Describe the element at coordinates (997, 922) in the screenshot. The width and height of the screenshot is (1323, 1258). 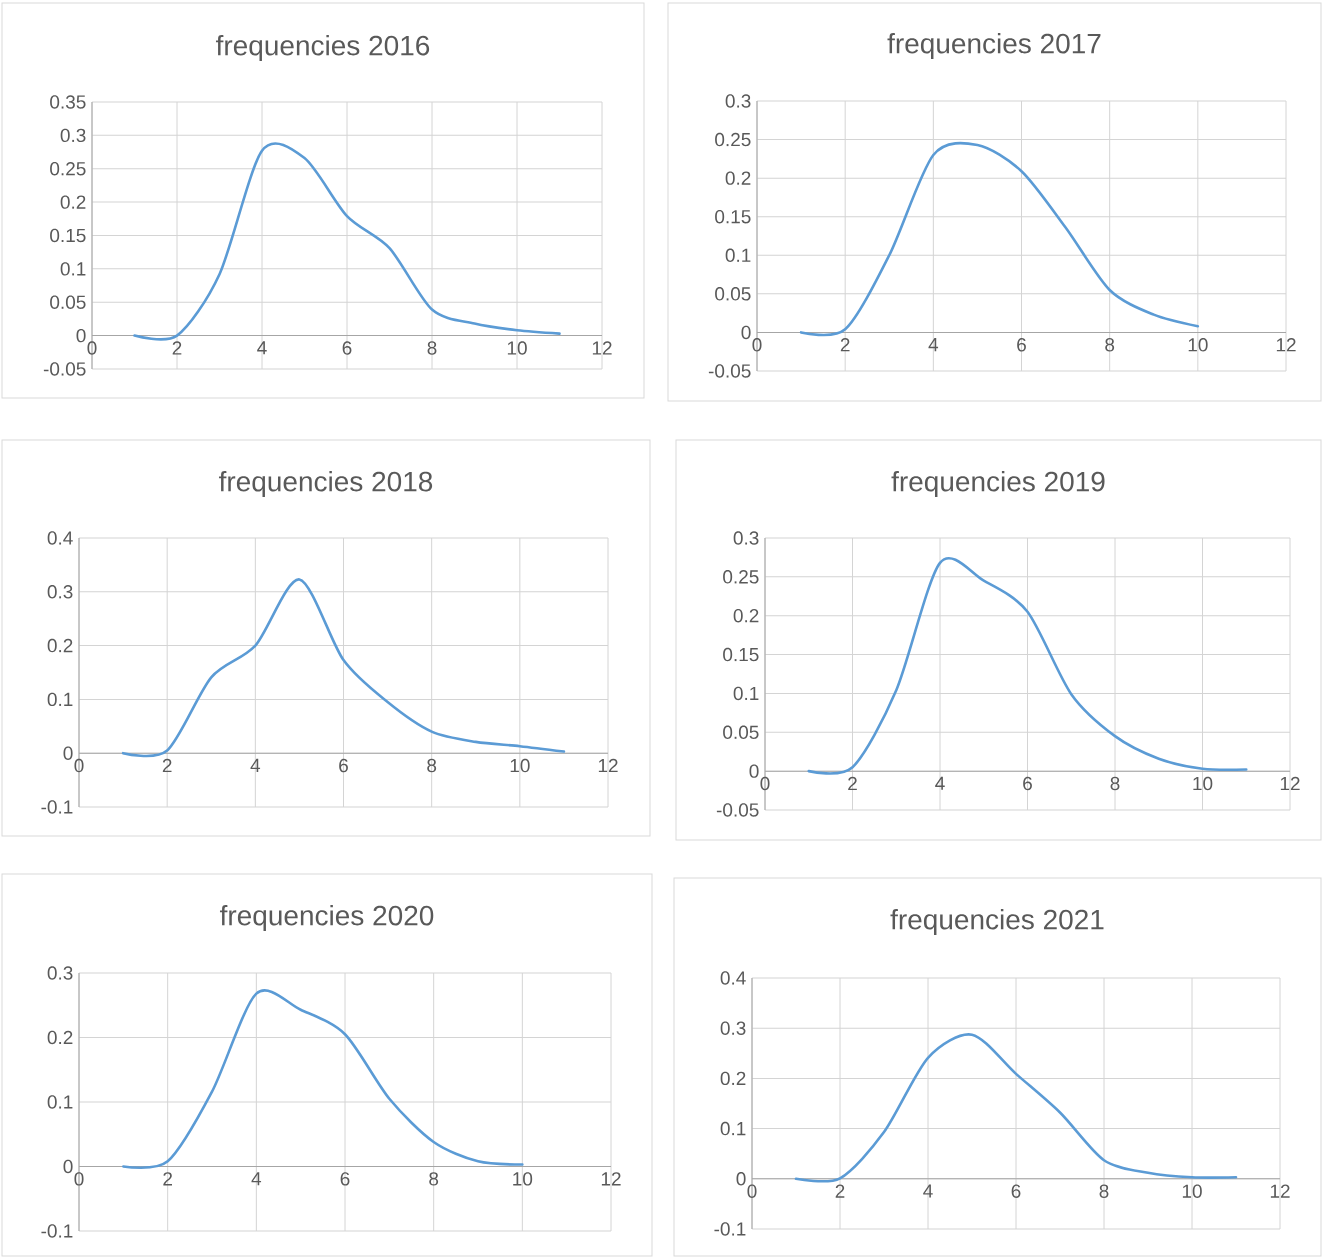
I see `chart-title: frequencies 2021` at that location.